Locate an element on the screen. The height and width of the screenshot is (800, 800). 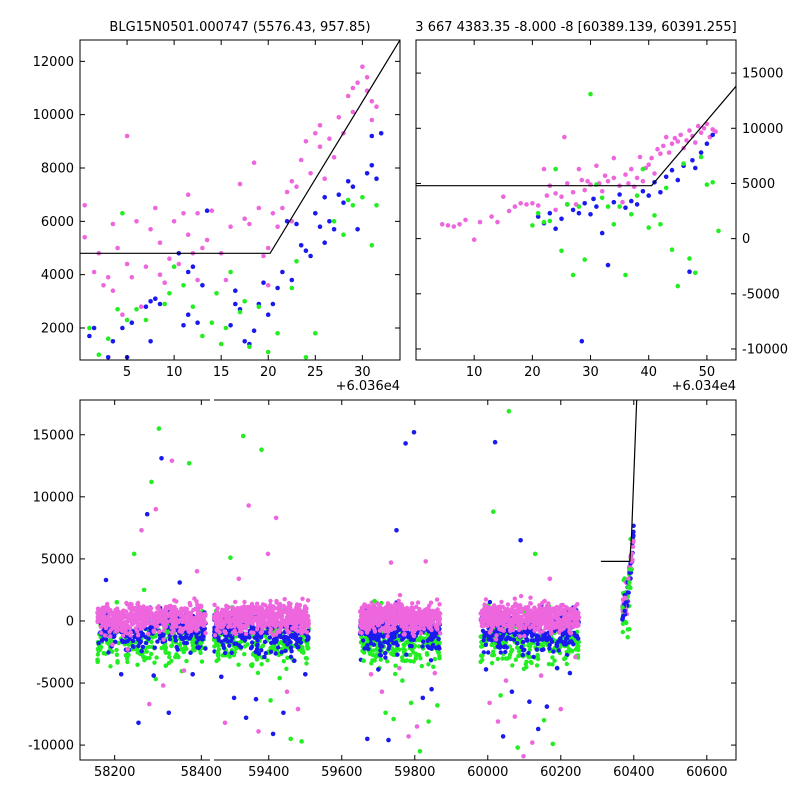
y-tick-label: 15000 is located at coordinates (53, 435).